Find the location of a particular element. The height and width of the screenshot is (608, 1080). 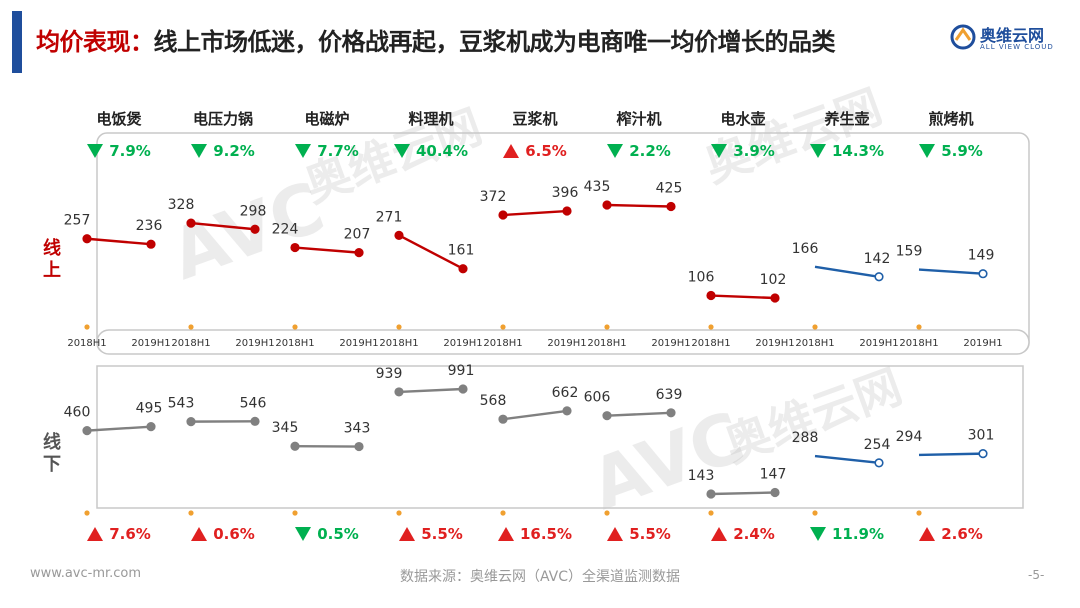

footer-website: www.avc-mr.com is located at coordinates (86, 573).